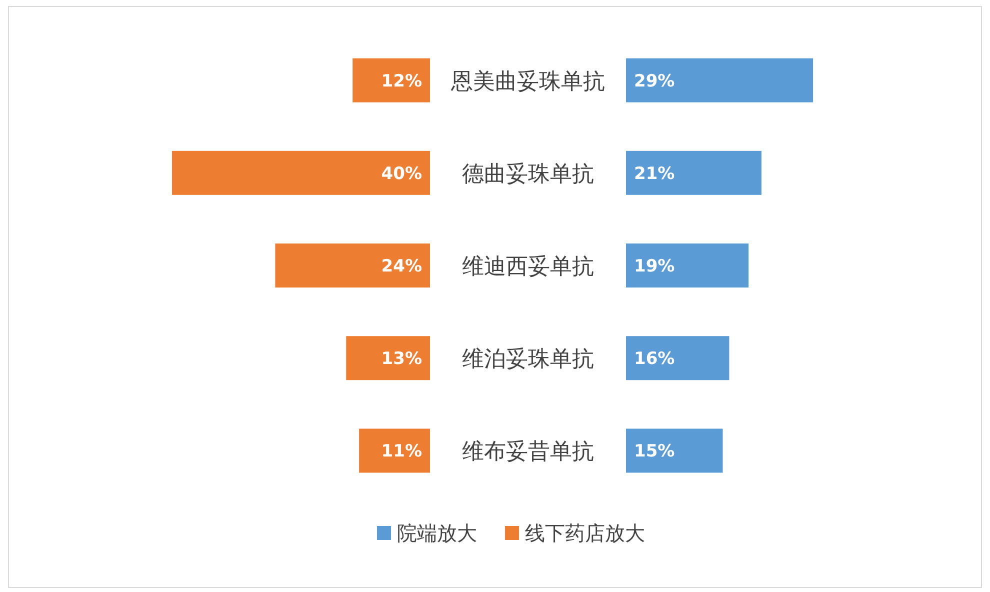  Describe the element at coordinates (654, 266) in the screenshot. I see `data-label: 19%` at that location.